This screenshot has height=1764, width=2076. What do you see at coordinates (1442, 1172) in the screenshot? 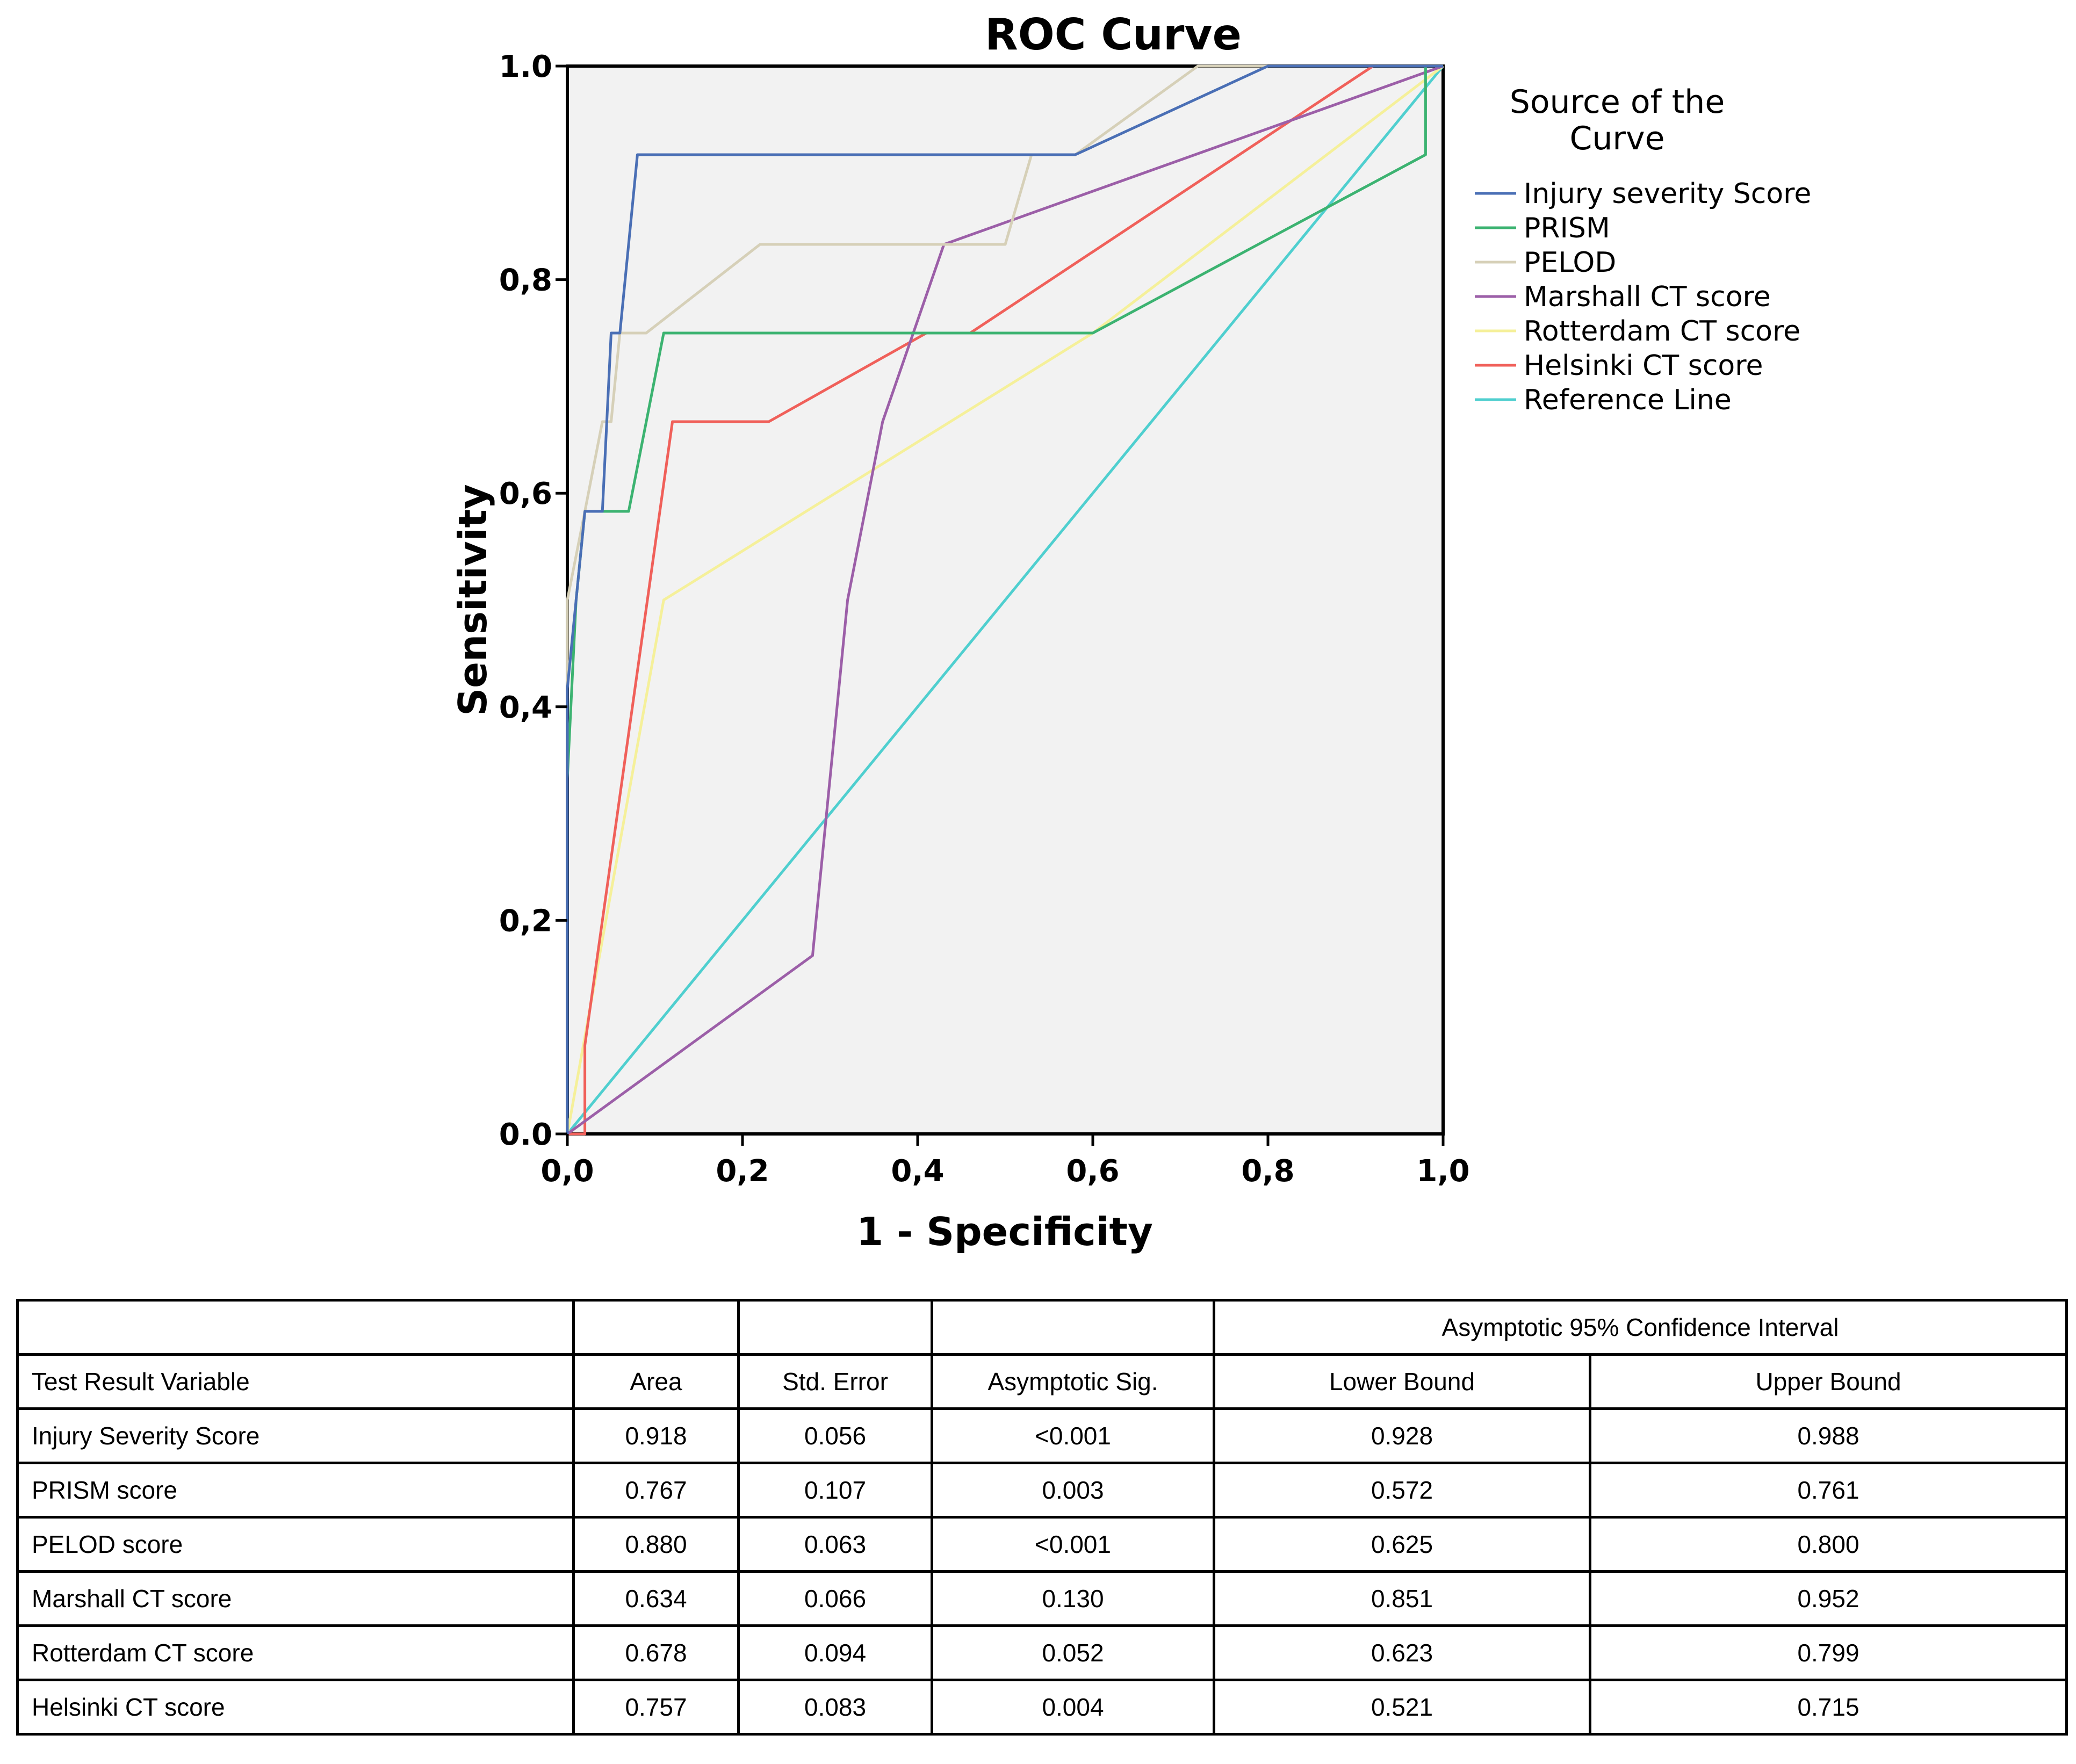
I see `x-tick-label: 1,0` at bounding box center [1442, 1172].